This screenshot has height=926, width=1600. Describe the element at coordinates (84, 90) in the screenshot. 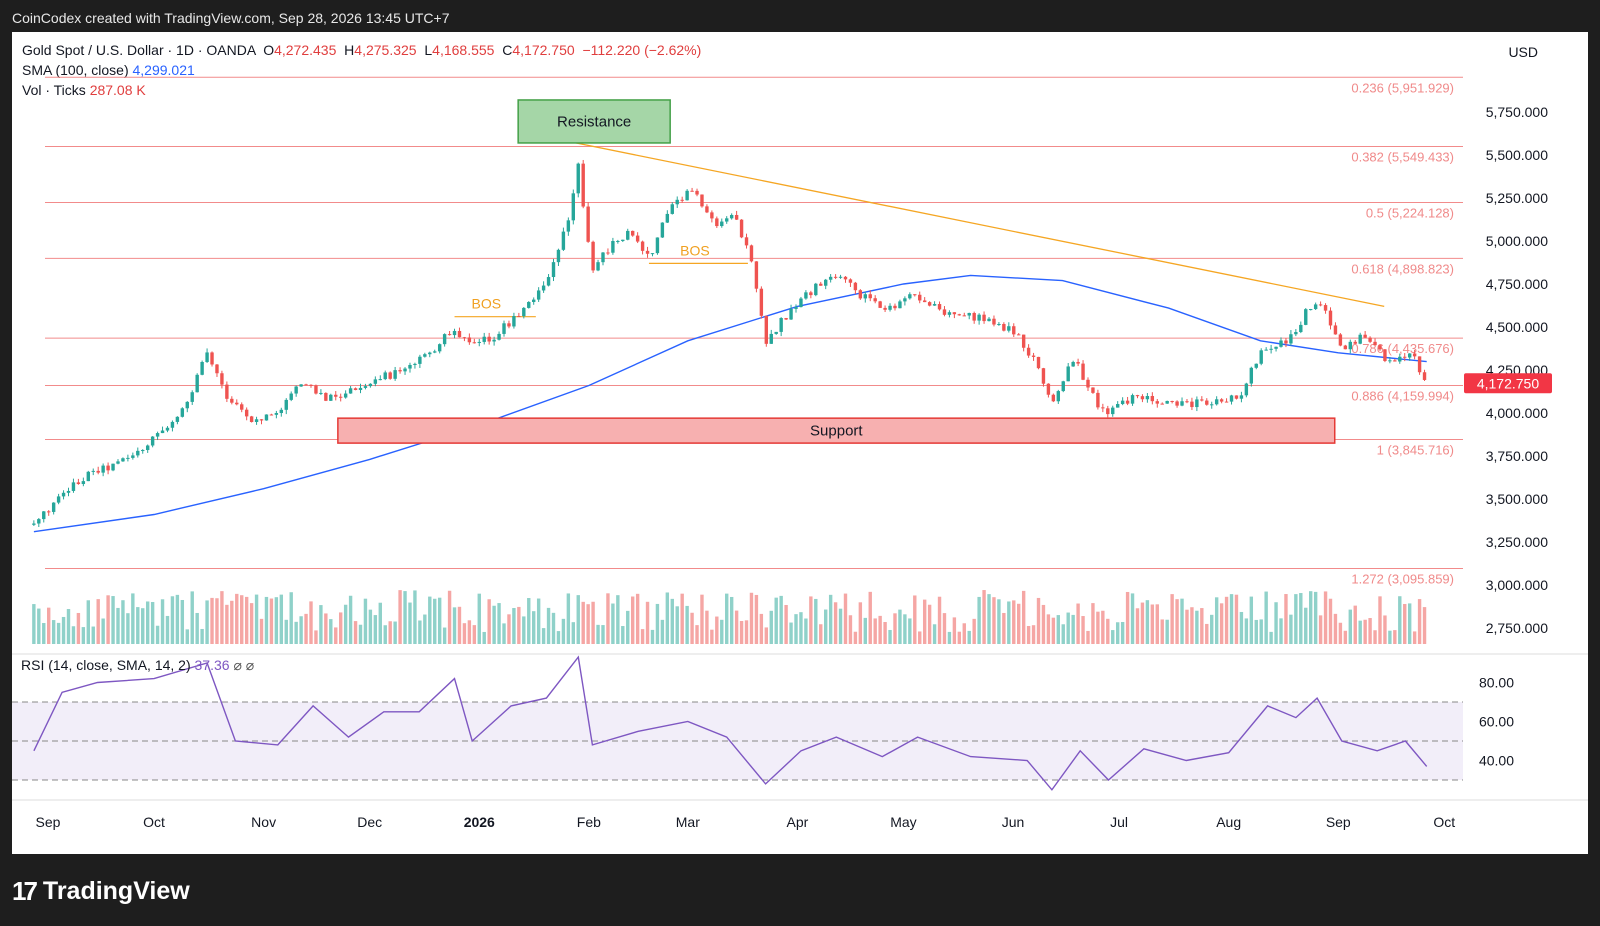

I see `volume-legend: Vol · Ticks 287.08 K` at that location.